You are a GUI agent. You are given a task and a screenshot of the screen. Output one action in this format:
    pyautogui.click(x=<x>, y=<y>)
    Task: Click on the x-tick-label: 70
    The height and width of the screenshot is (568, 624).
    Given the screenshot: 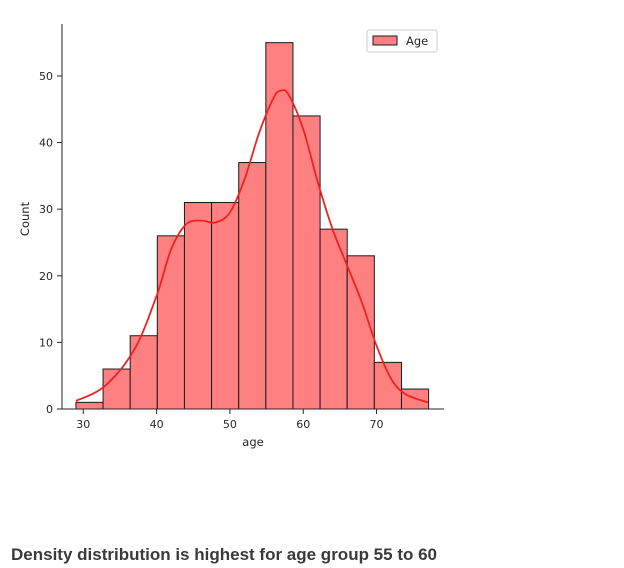 What is the action you would take?
    pyautogui.click(x=377, y=424)
    